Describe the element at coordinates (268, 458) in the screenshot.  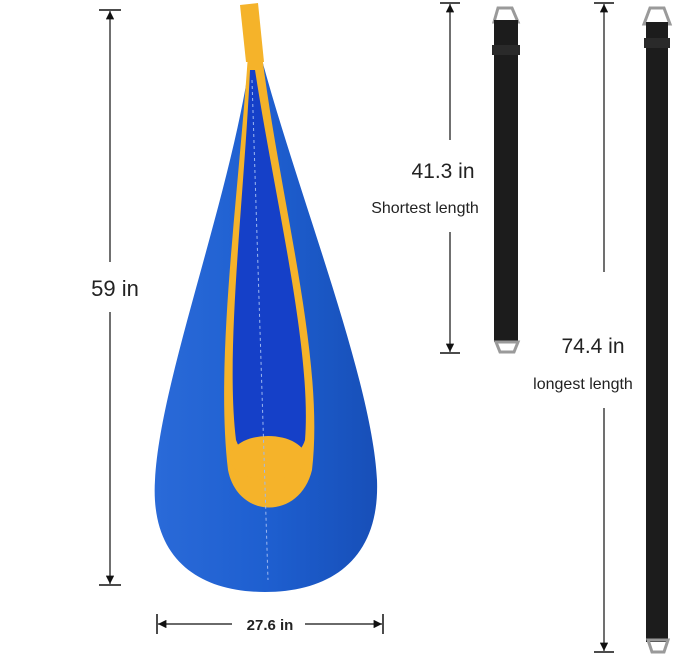
I see `pod-seat-cushion` at that location.